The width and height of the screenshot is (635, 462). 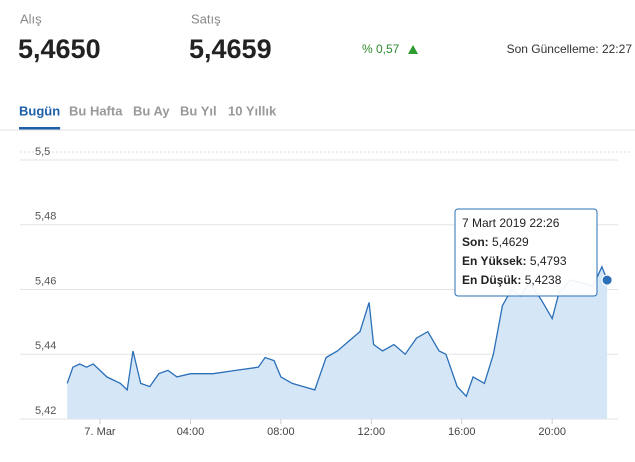 I want to click on y-tick-label: 5,48, so click(x=45, y=217).